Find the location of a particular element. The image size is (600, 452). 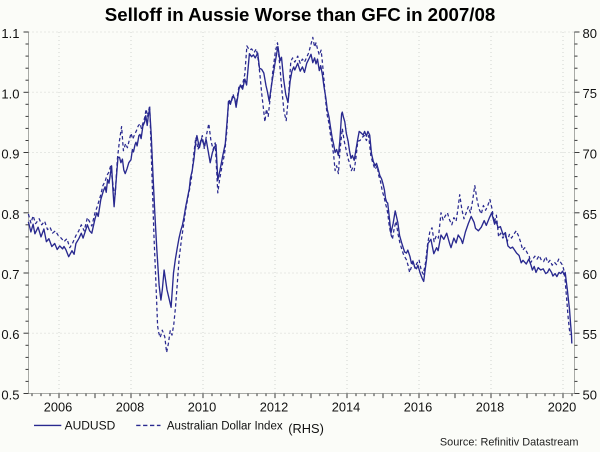

svg-text: 1.0 is located at coordinates (10, 93).